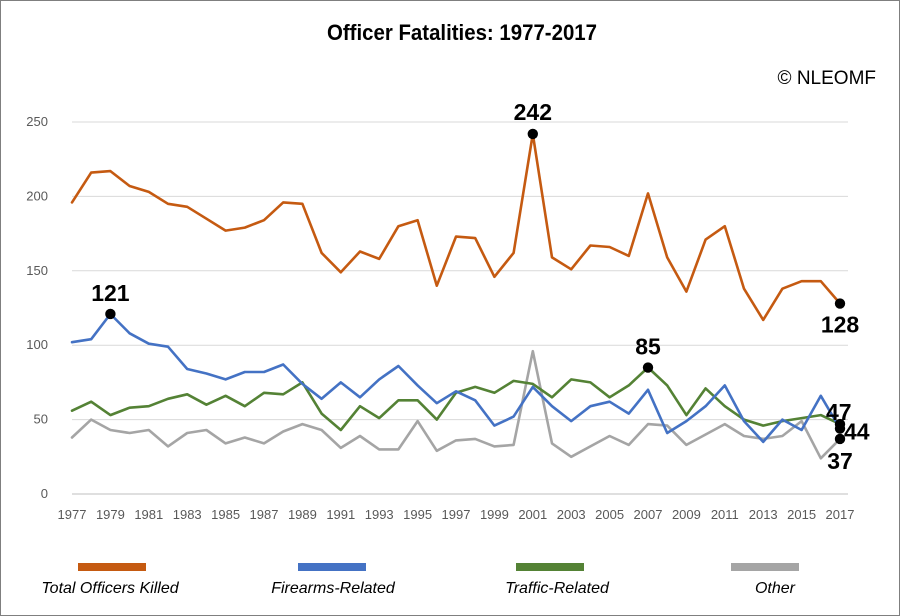 The image size is (900, 616). I want to click on y-tick-label: 200, so click(37, 195).